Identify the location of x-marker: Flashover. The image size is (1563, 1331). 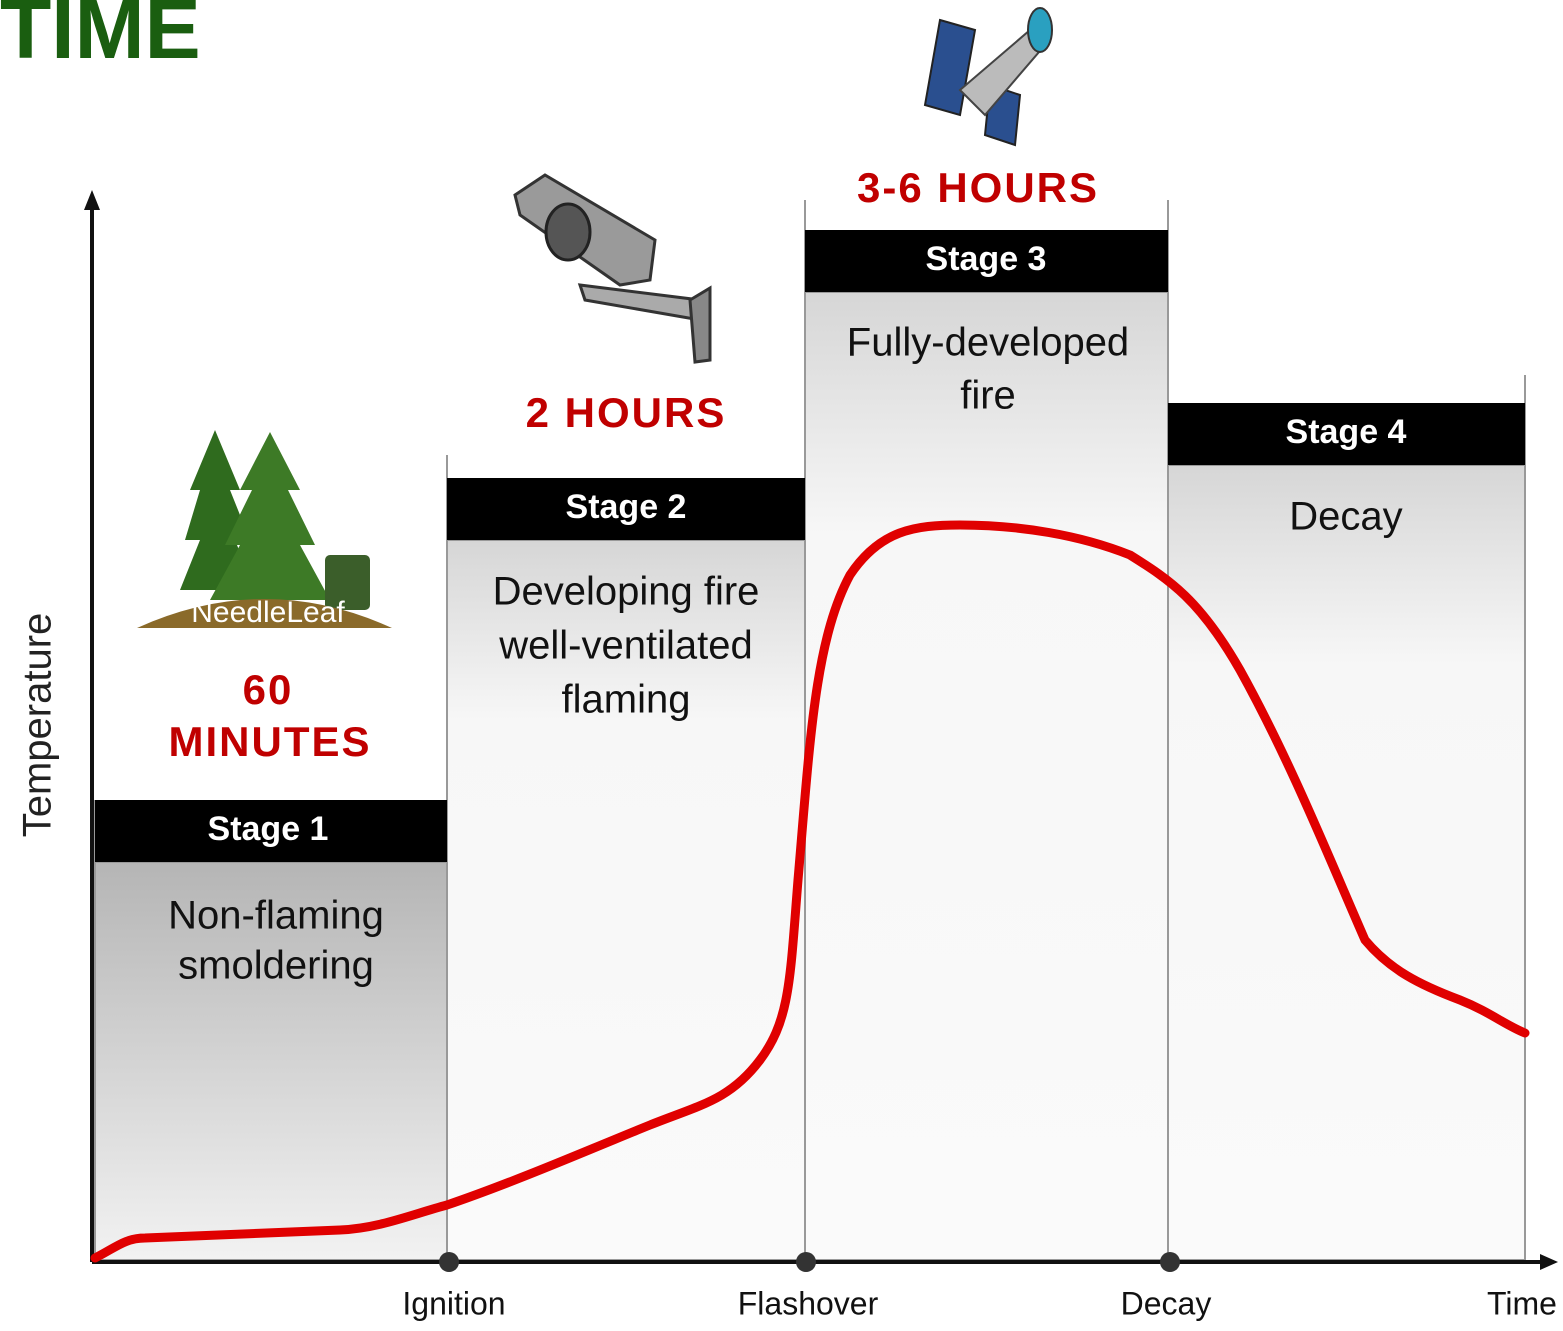
(808, 1303).